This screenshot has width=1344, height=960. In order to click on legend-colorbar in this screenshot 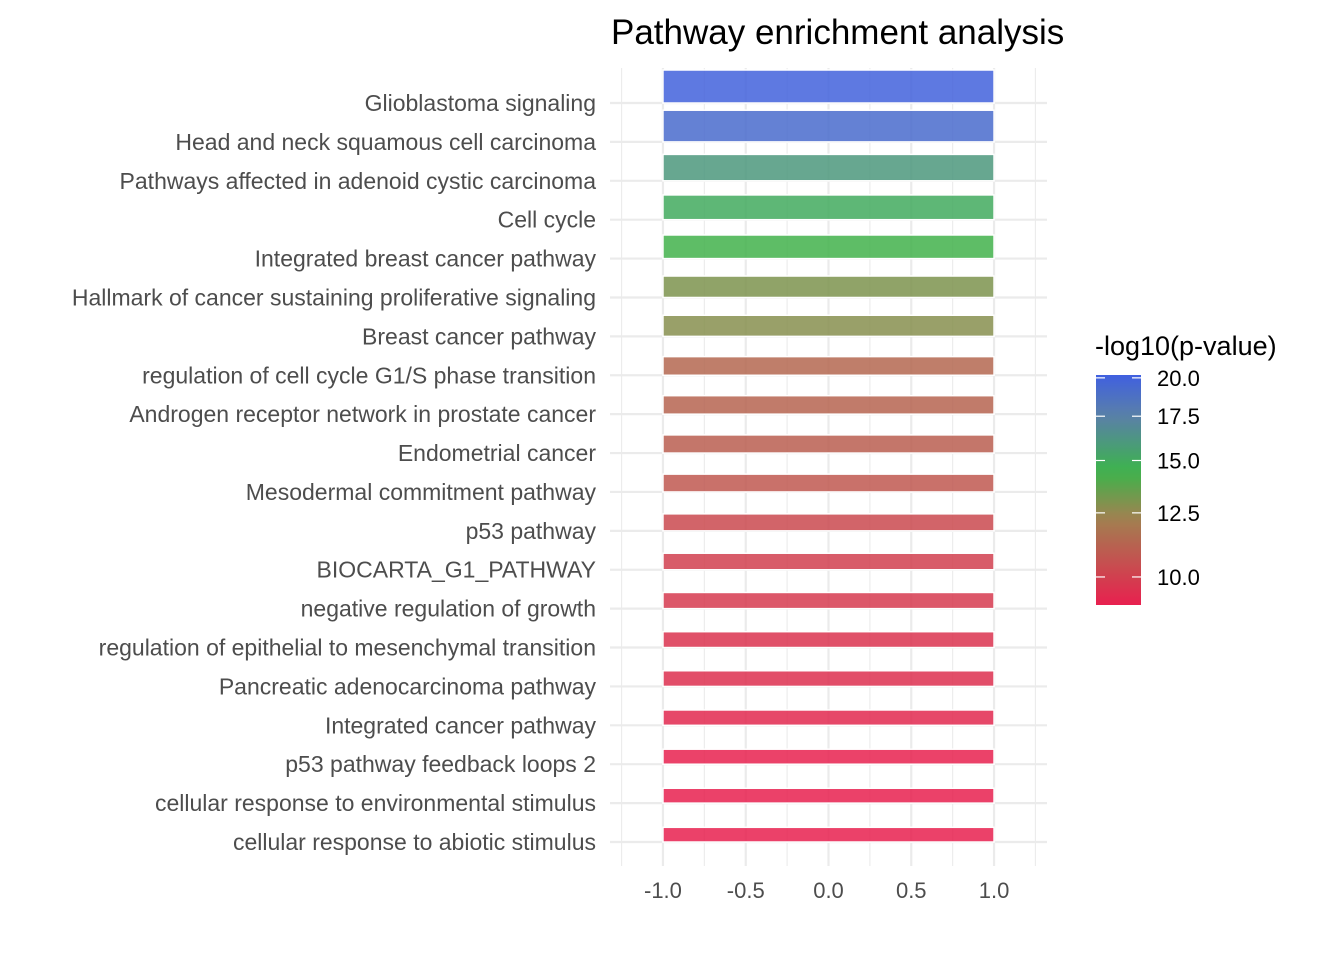, I will do `click(1118, 490)`.